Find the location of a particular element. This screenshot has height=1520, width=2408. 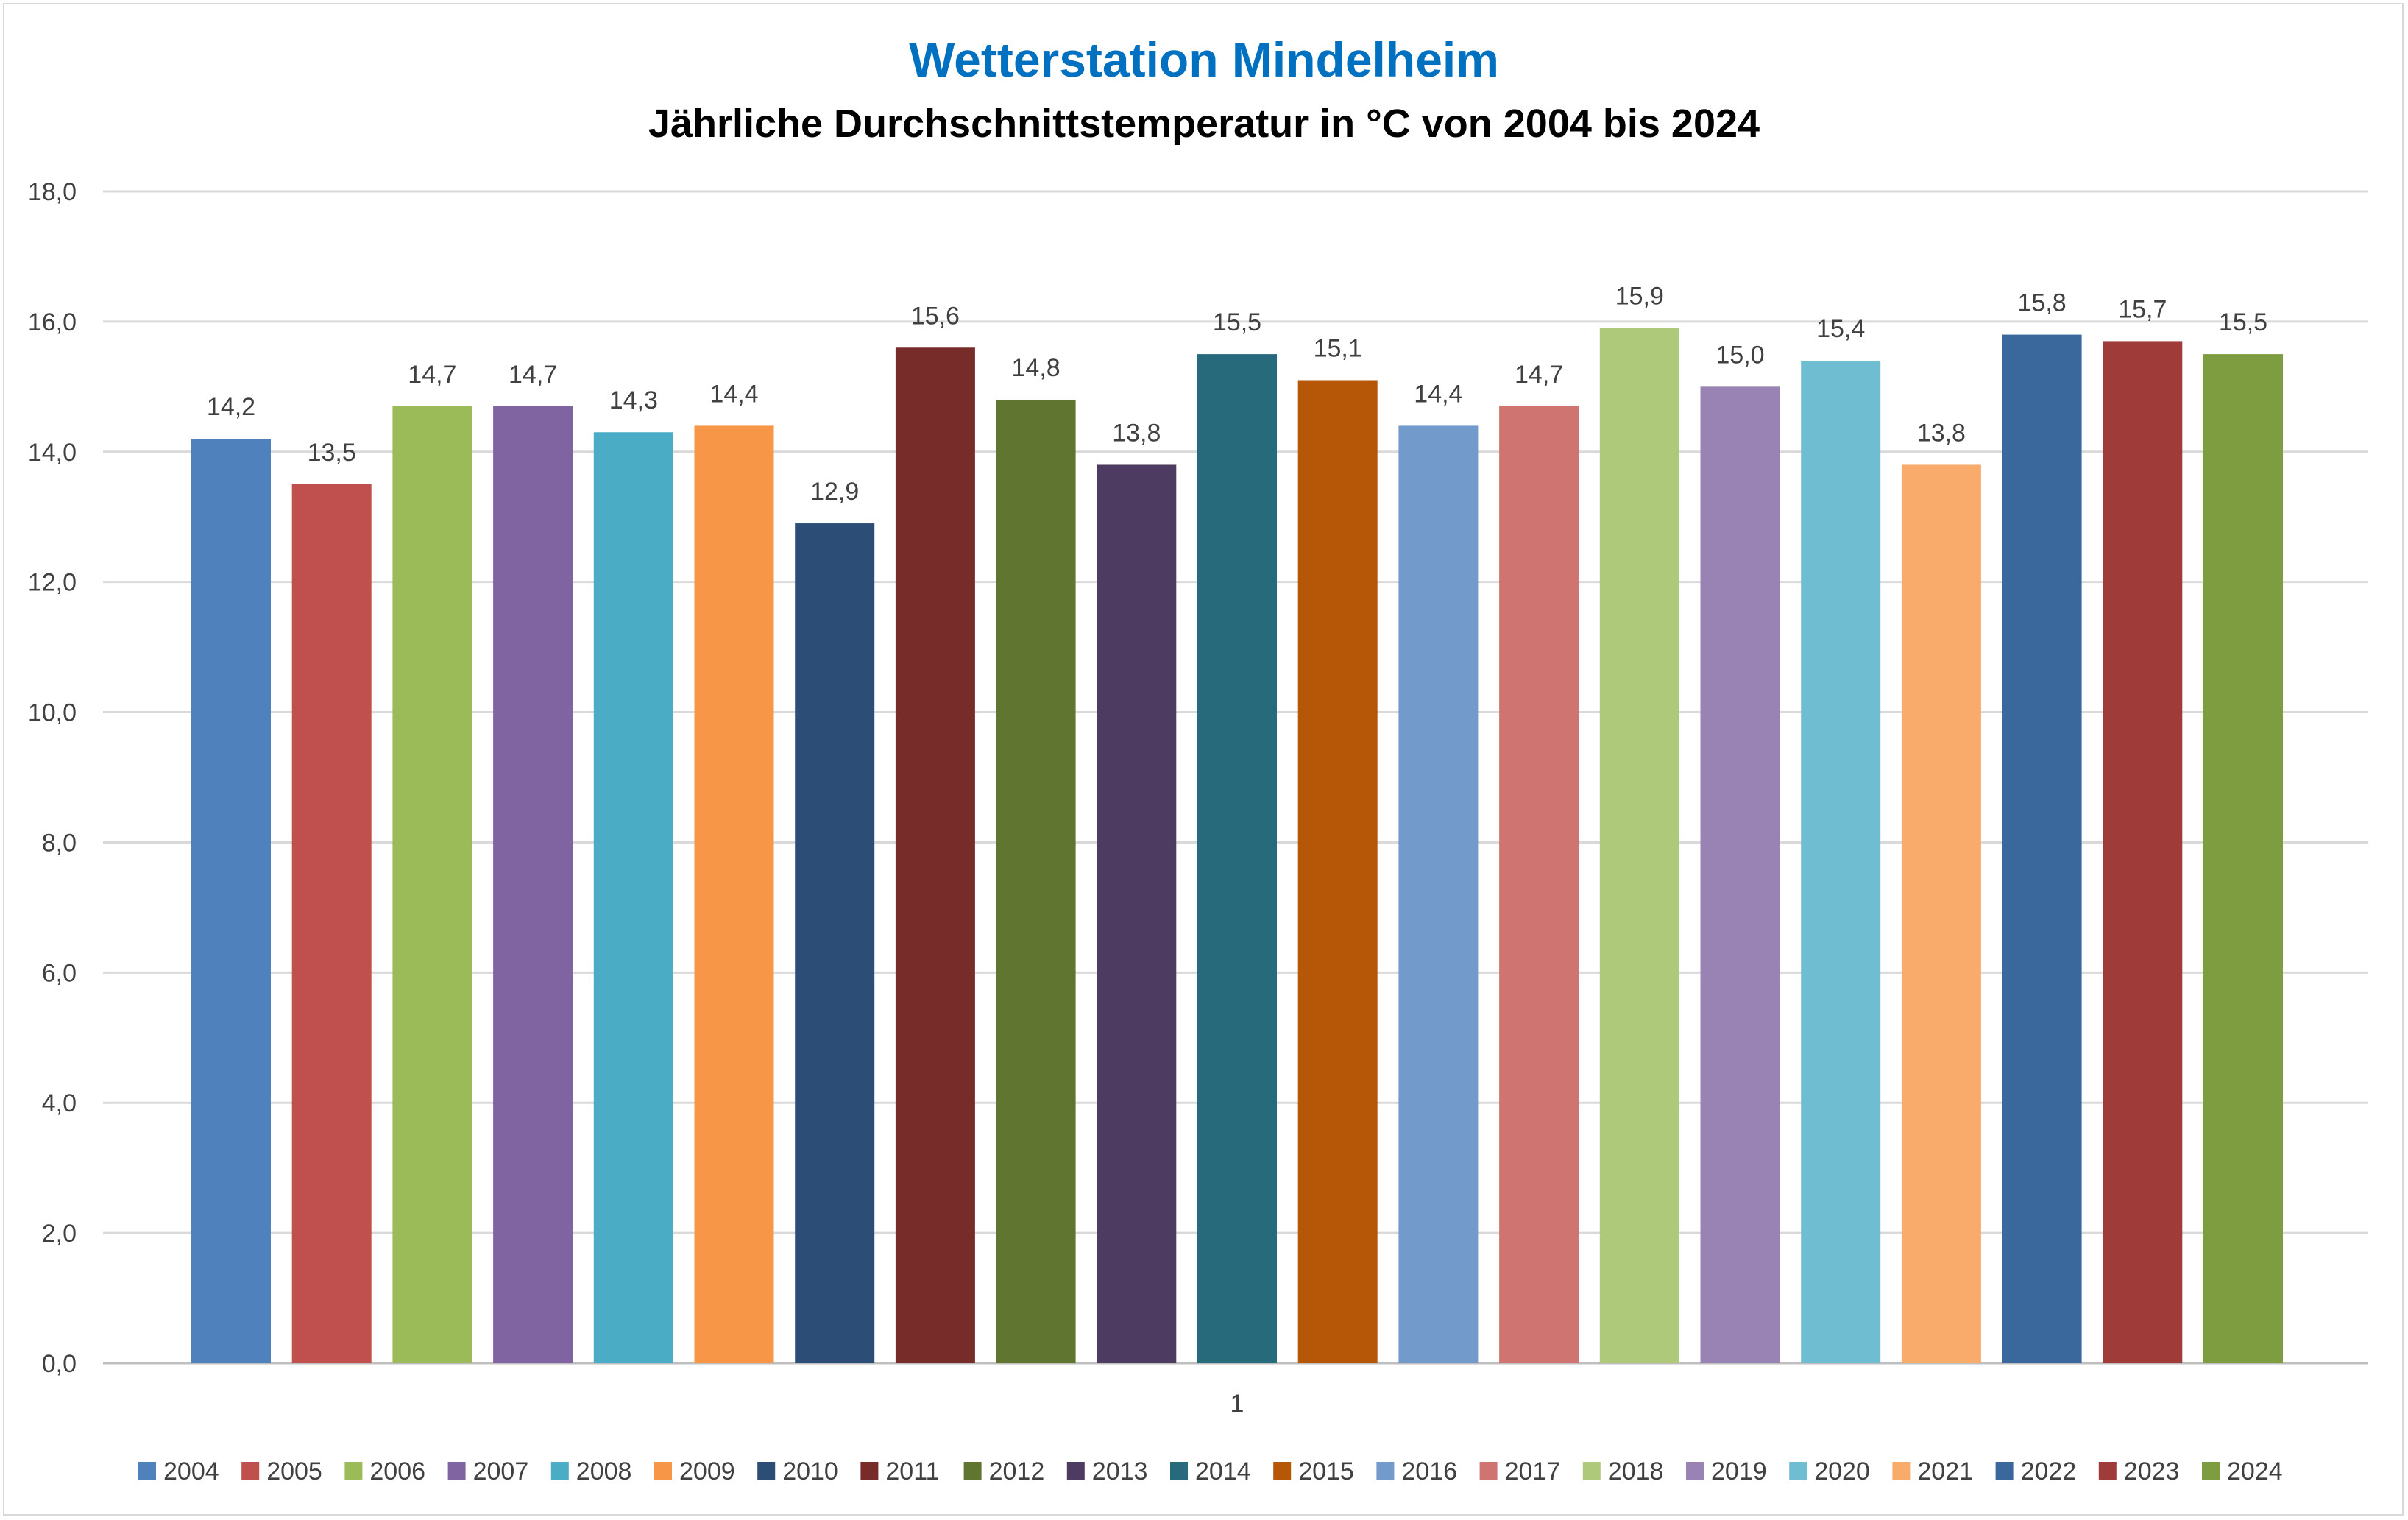

bar-2012 is located at coordinates (1036, 881).